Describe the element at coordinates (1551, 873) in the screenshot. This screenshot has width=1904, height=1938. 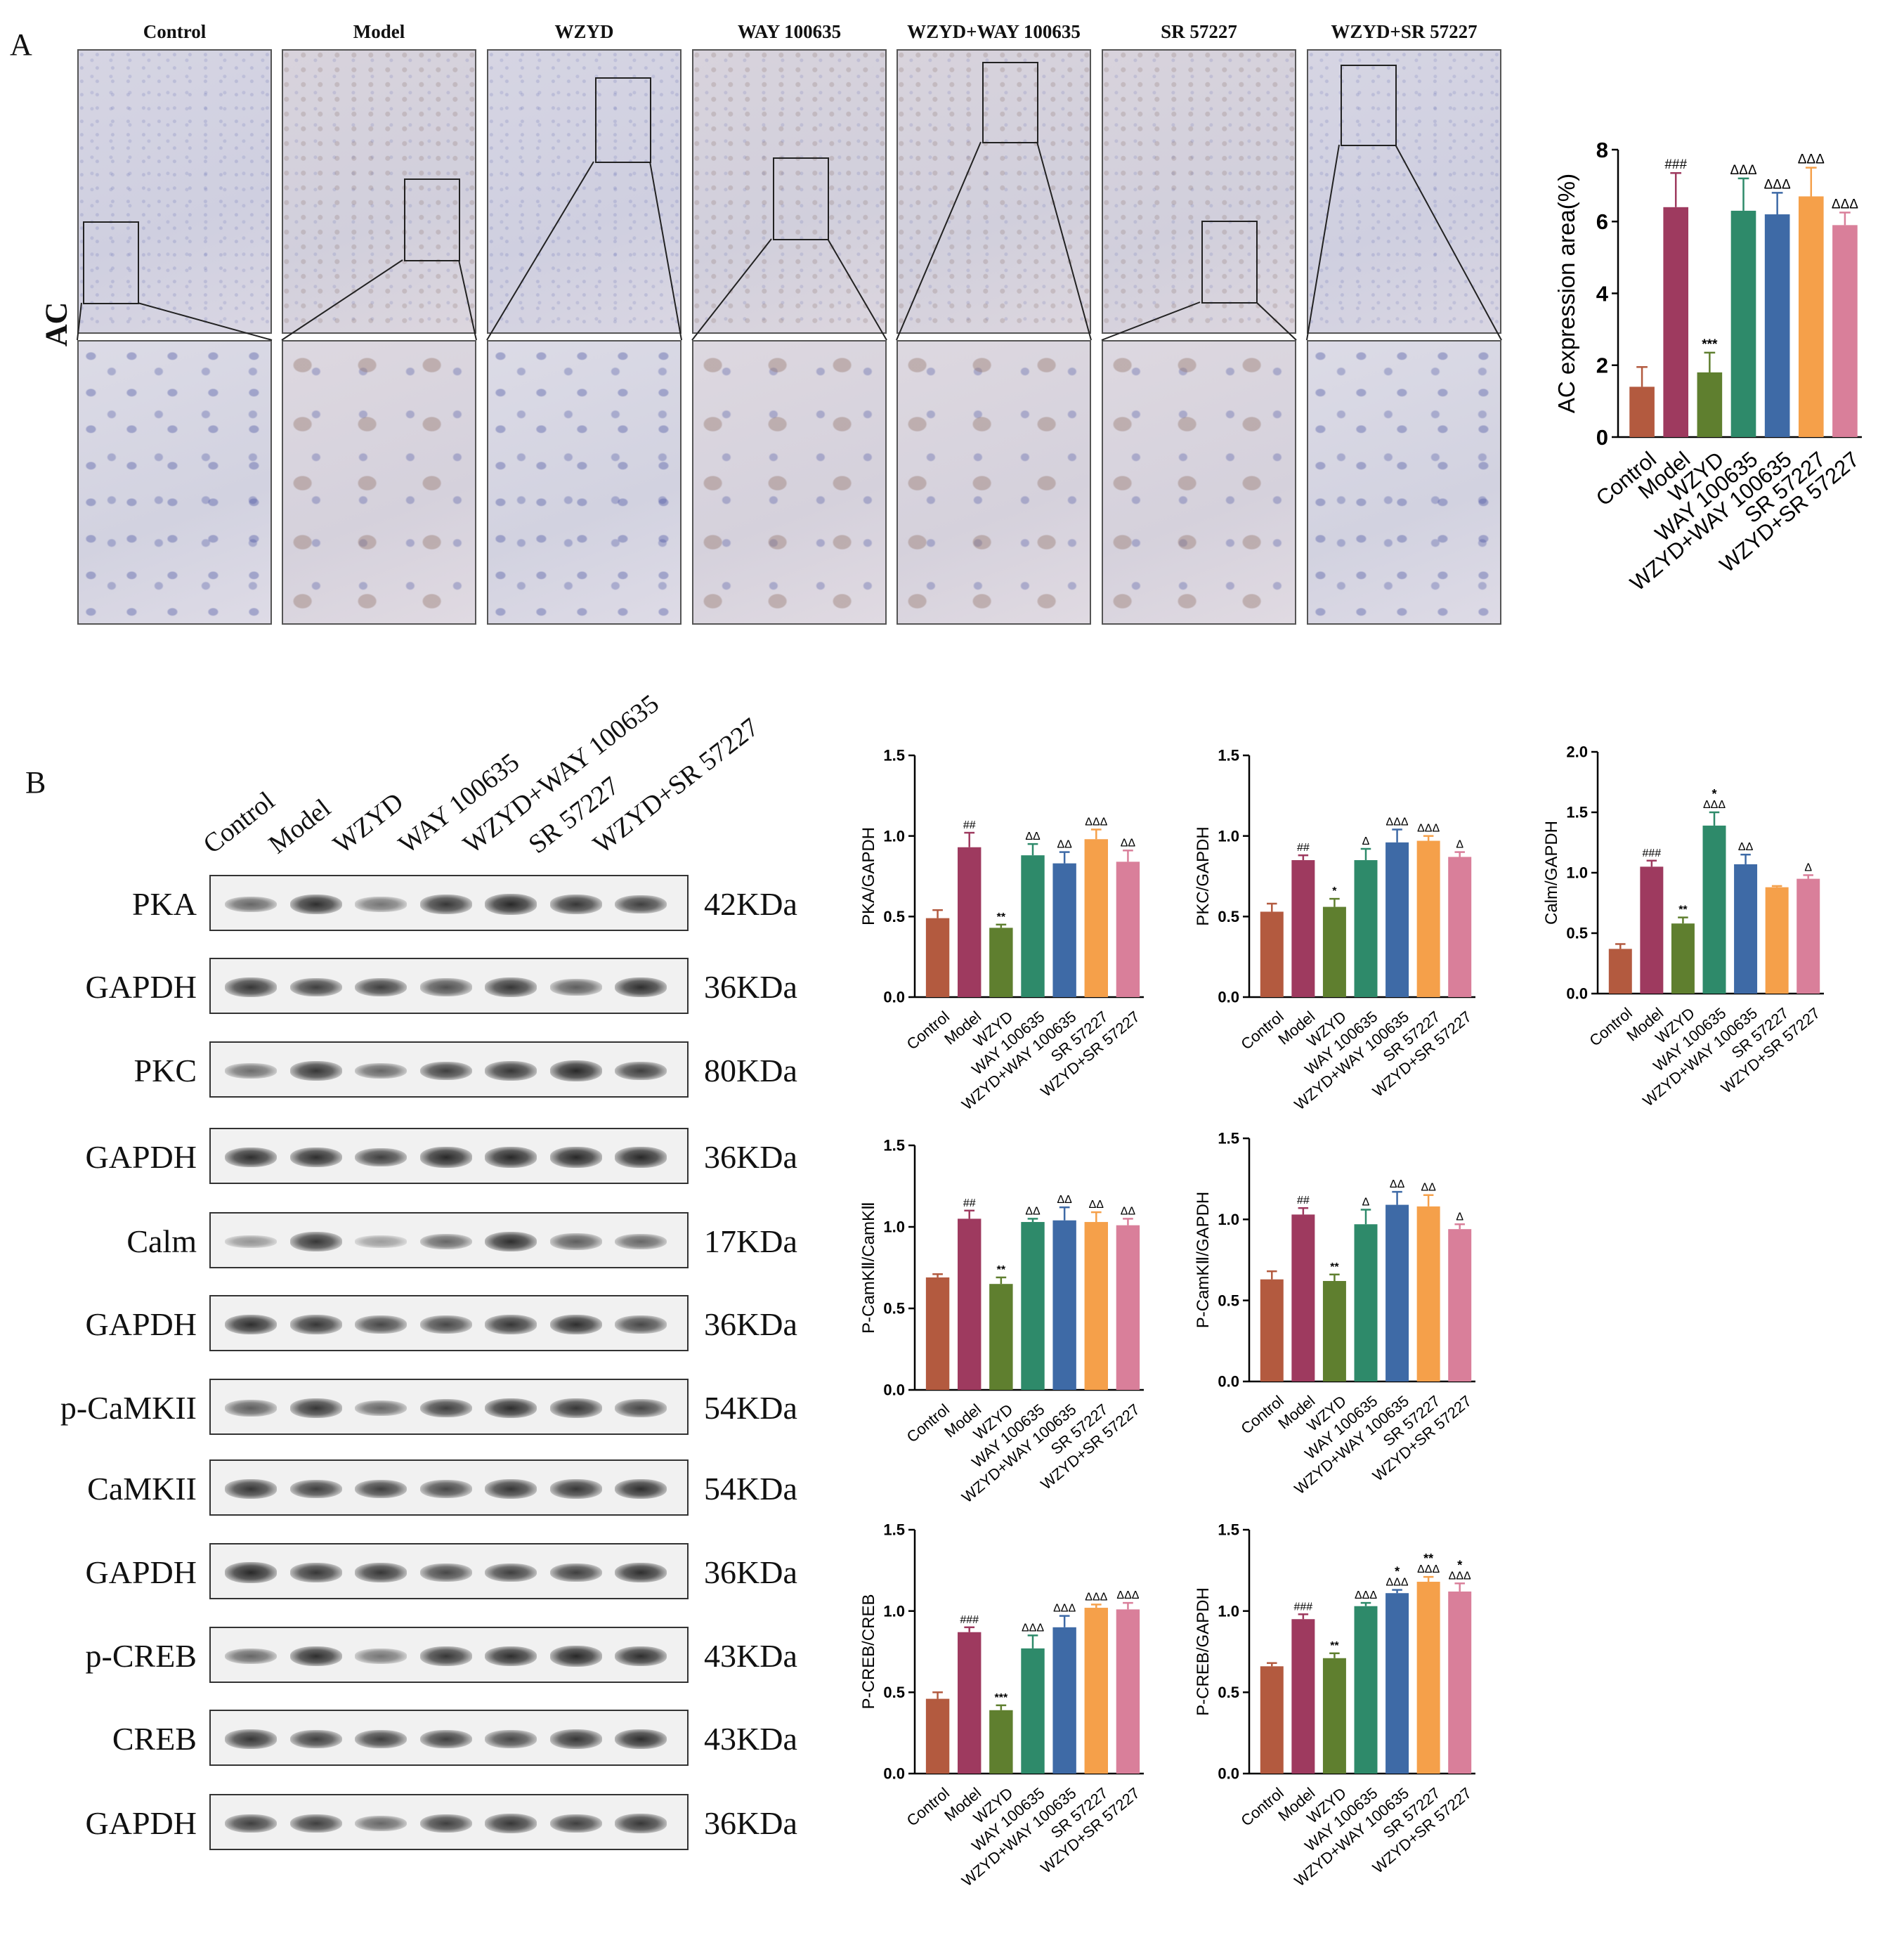
I see `y-axis-label: Calm/GAPDH` at that location.